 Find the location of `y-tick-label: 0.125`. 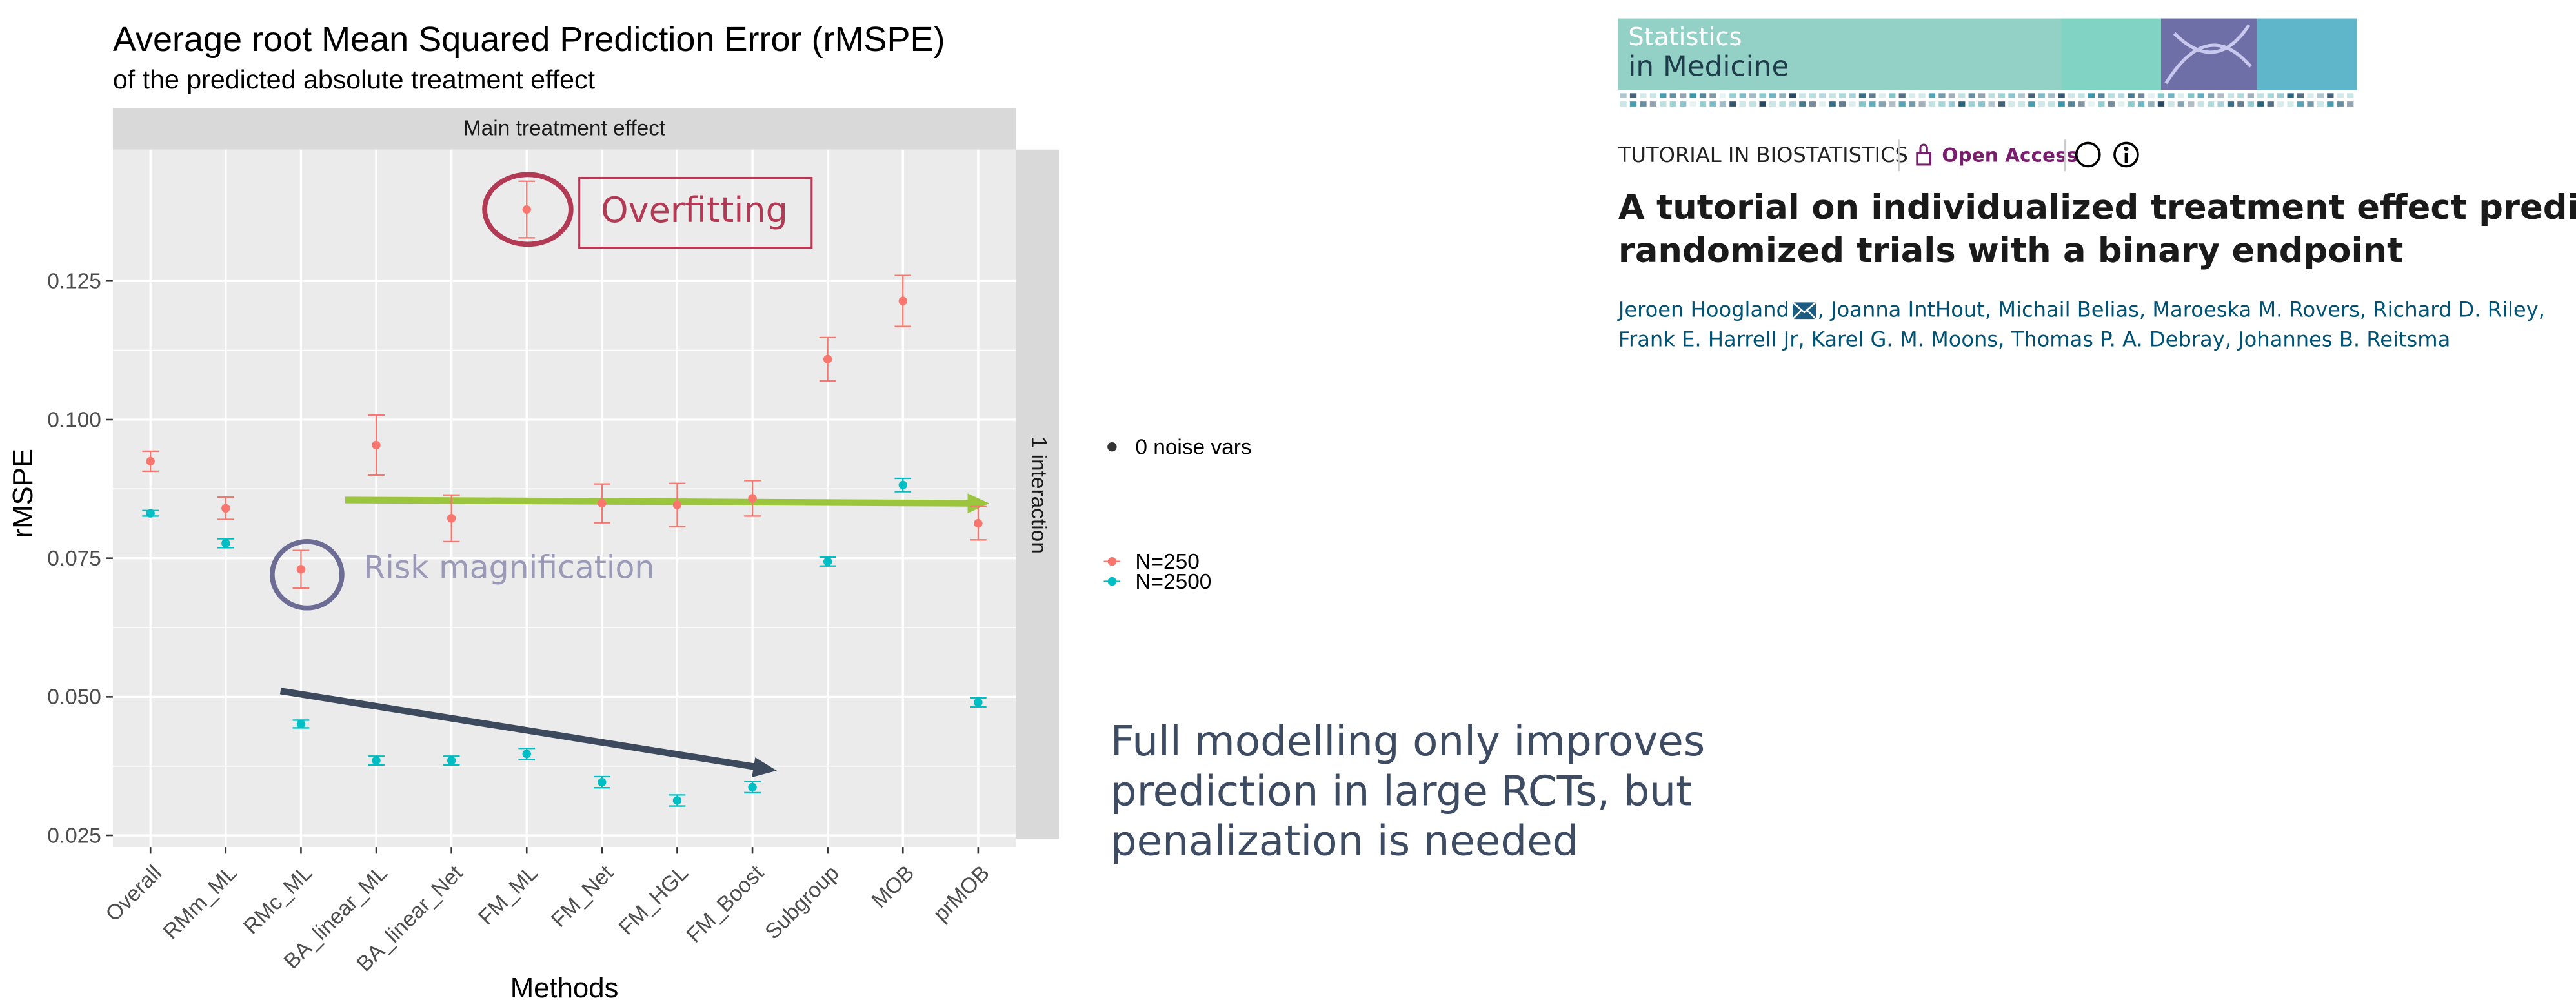

y-tick-label: 0.125 is located at coordinates (74, 282).